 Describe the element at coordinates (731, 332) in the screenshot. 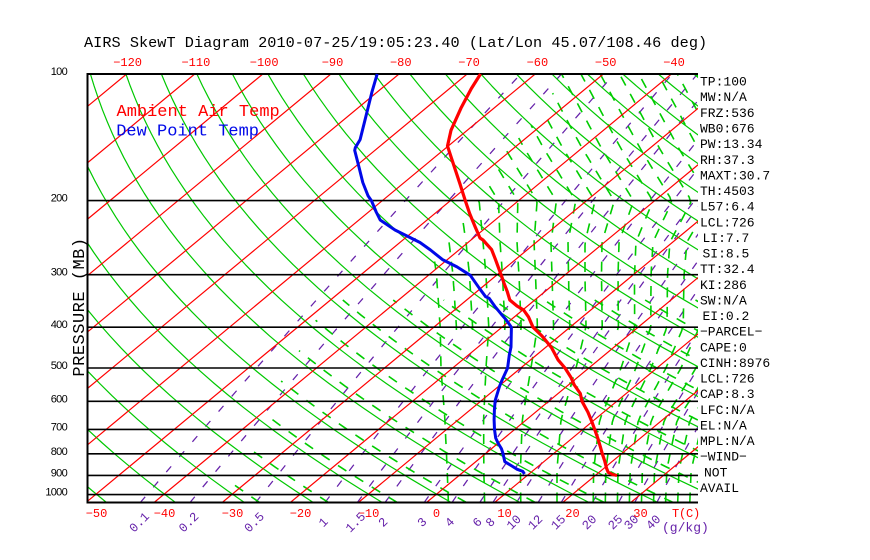

I see `svg-text: −PARCEL−` at that location.